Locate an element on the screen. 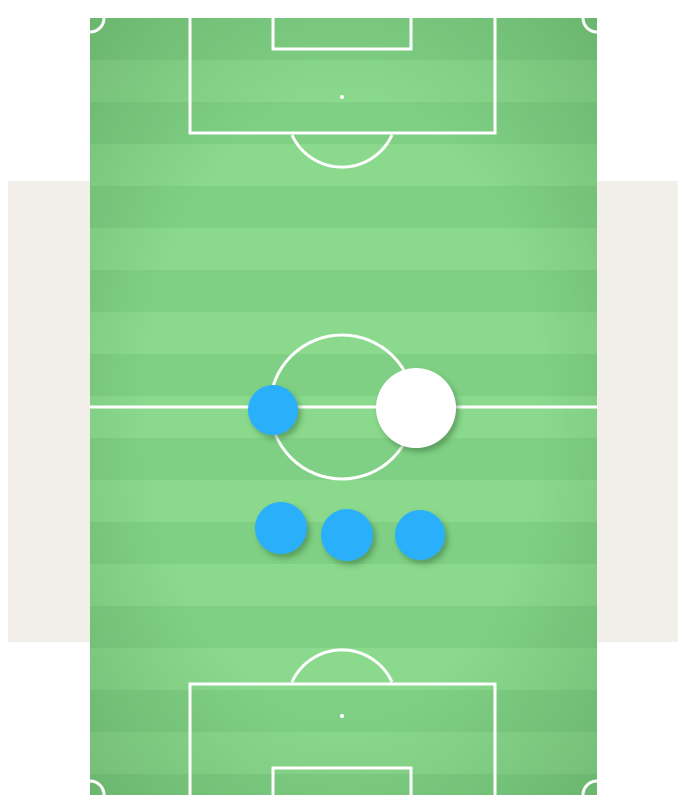 This screenshot has height=795, width=678. top-goal-area is located at coordinates (342, 29).